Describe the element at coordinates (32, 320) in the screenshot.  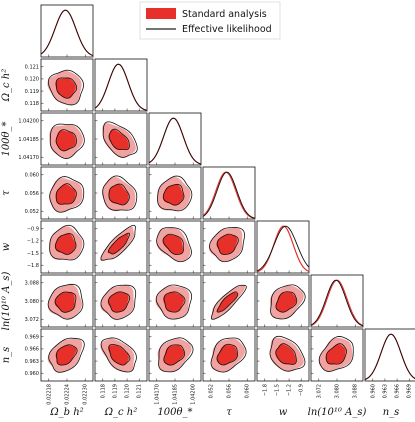
I see `y-tick-label: 3.072` at that location.